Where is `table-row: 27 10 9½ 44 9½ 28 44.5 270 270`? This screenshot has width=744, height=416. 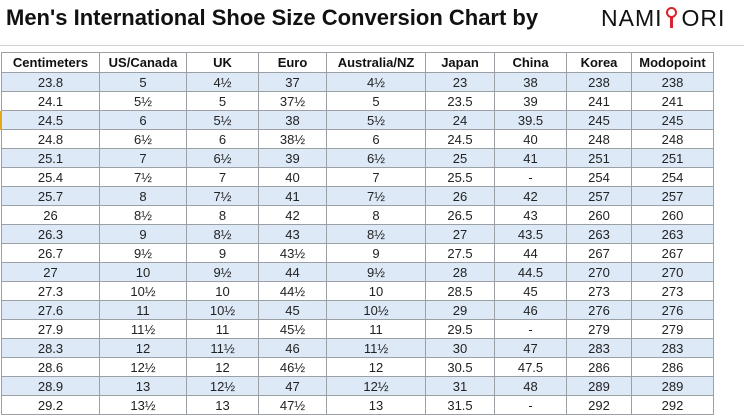
table-row: 27 10 9½ 44 9½ 28 44.5 270 270 is located at coordinates (357, 272).